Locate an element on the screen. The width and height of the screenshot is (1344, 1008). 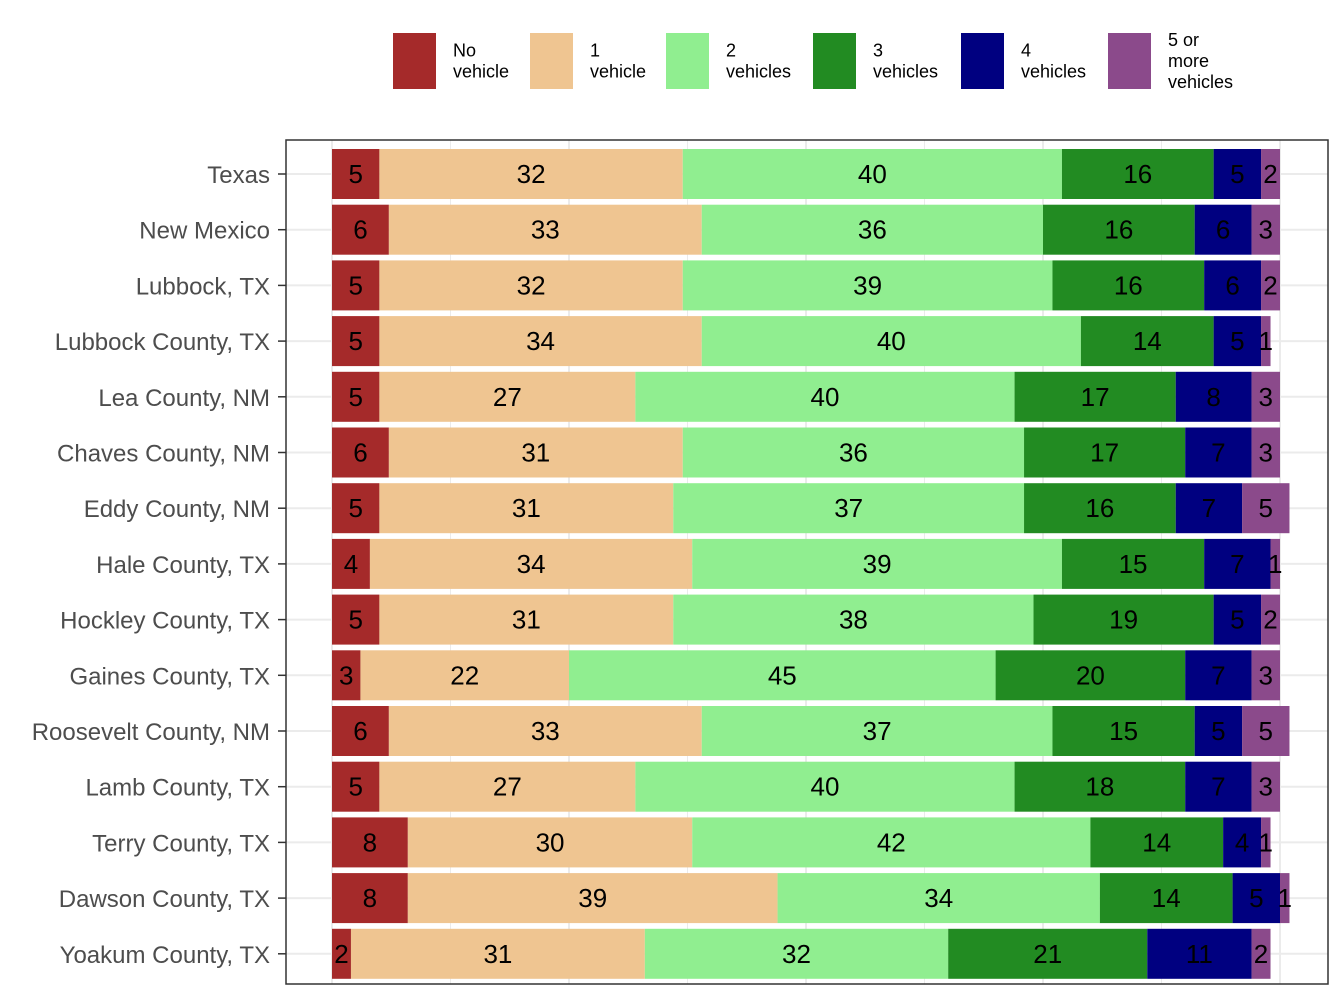
data-label: 30 is located at coordinates (550, 842).